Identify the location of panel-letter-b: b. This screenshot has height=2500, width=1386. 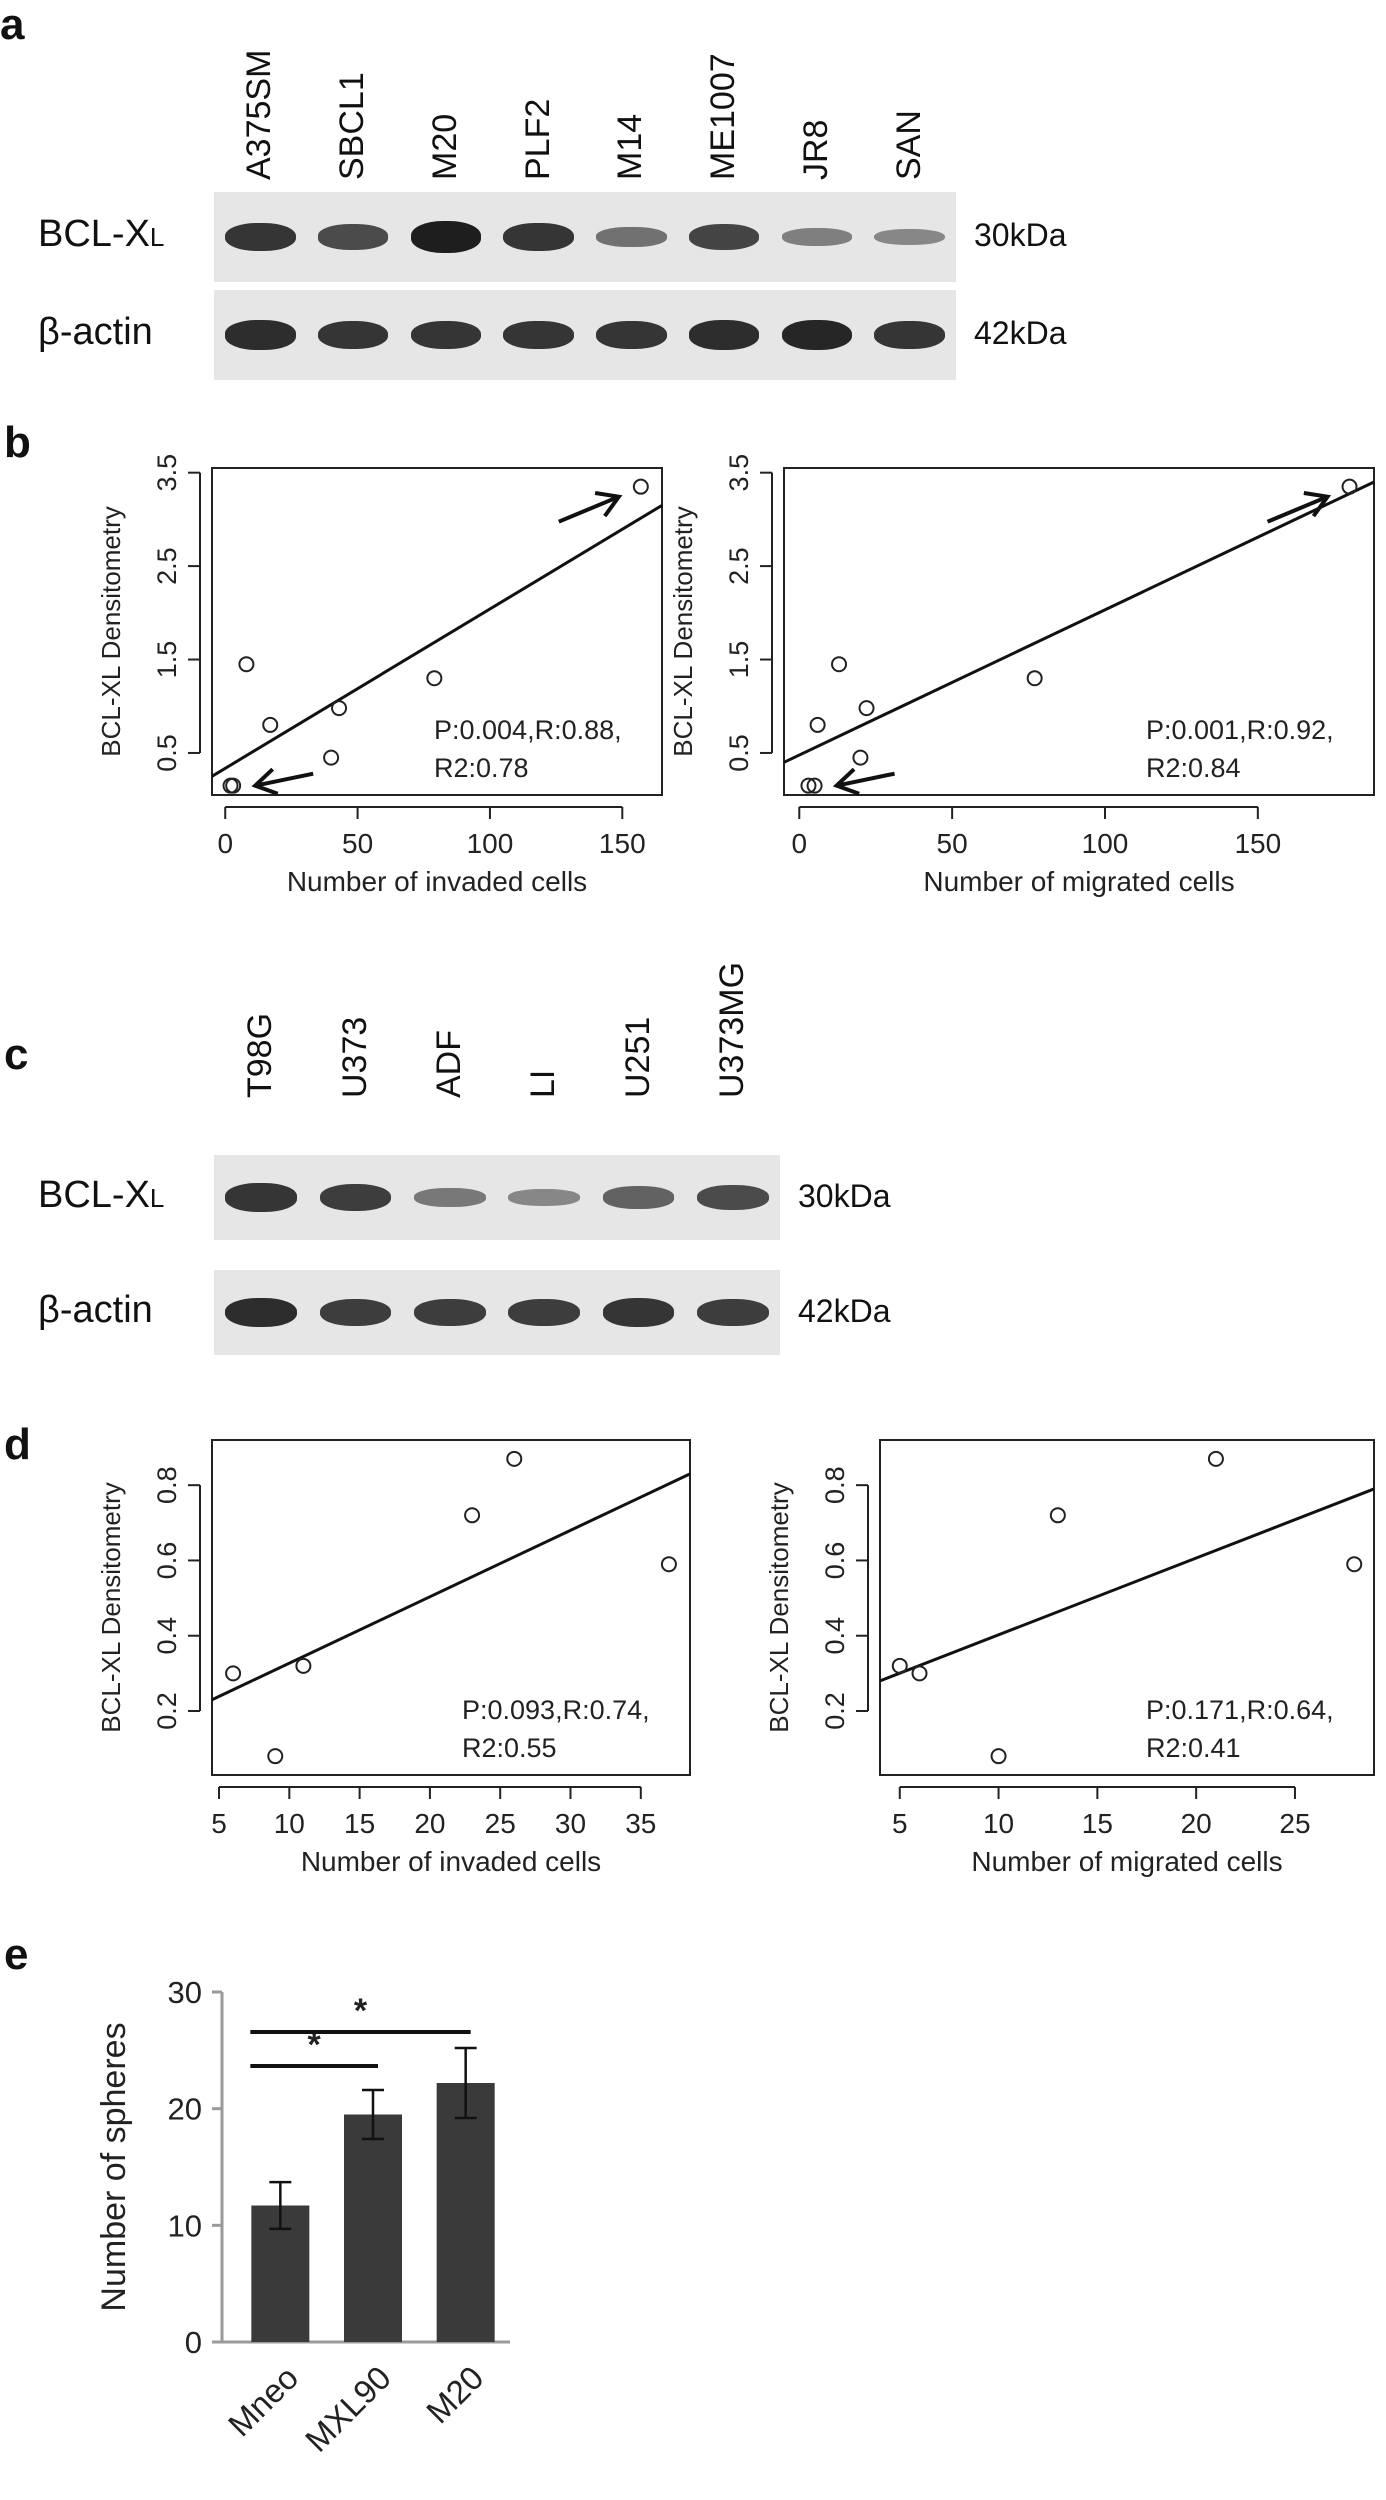
(17, 442).